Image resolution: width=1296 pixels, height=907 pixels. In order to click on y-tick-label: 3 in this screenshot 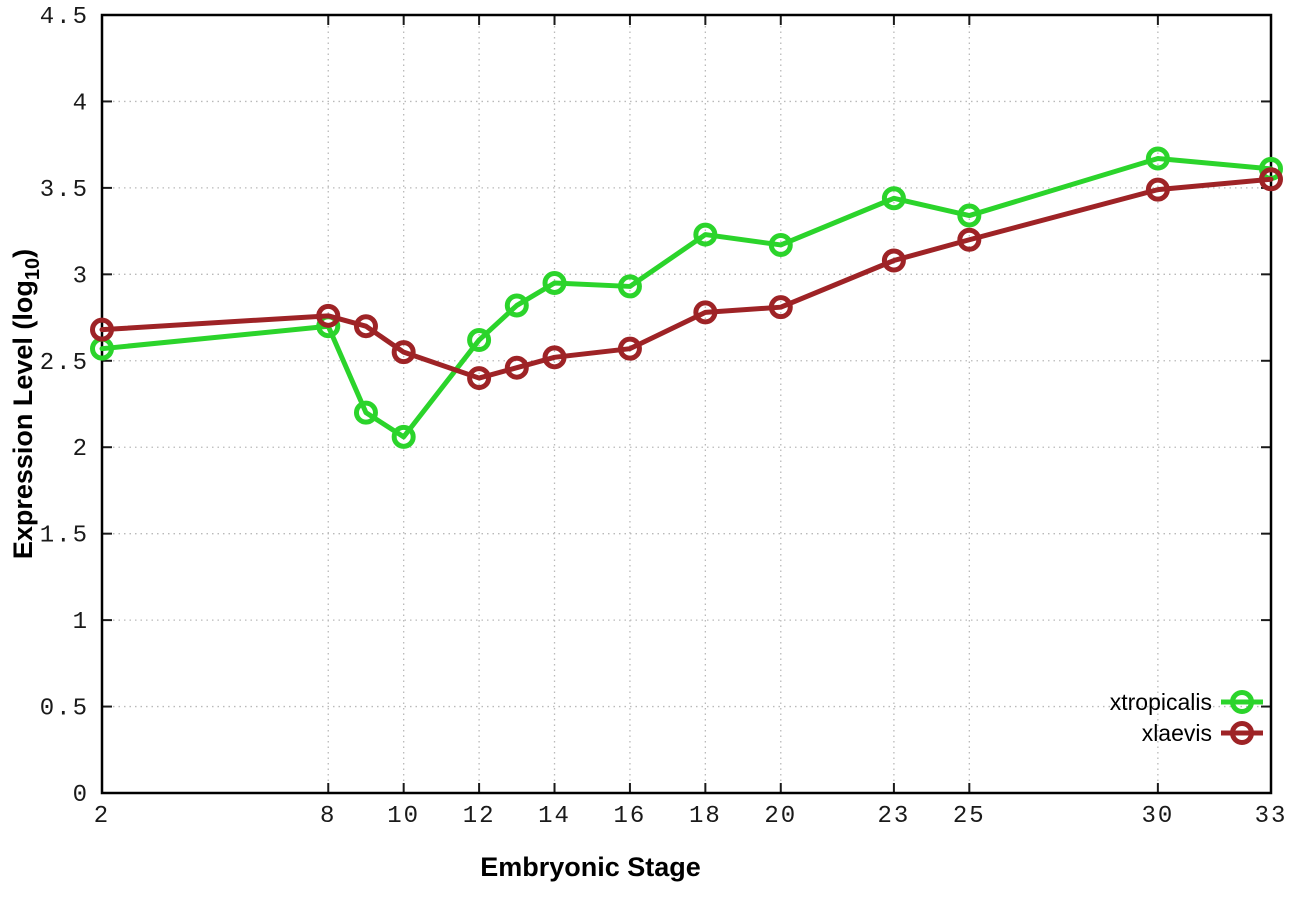, I will do `click(81, 276)`.